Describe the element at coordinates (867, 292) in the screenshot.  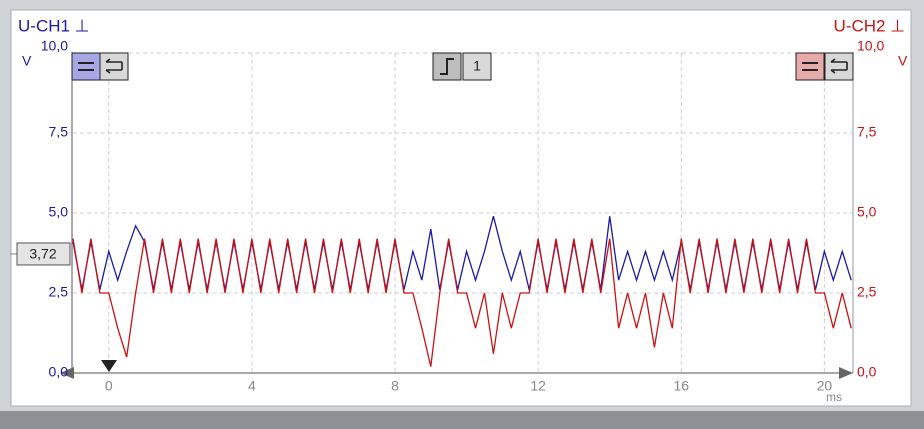
I see `y2-tick-label: 2,5` at that location.